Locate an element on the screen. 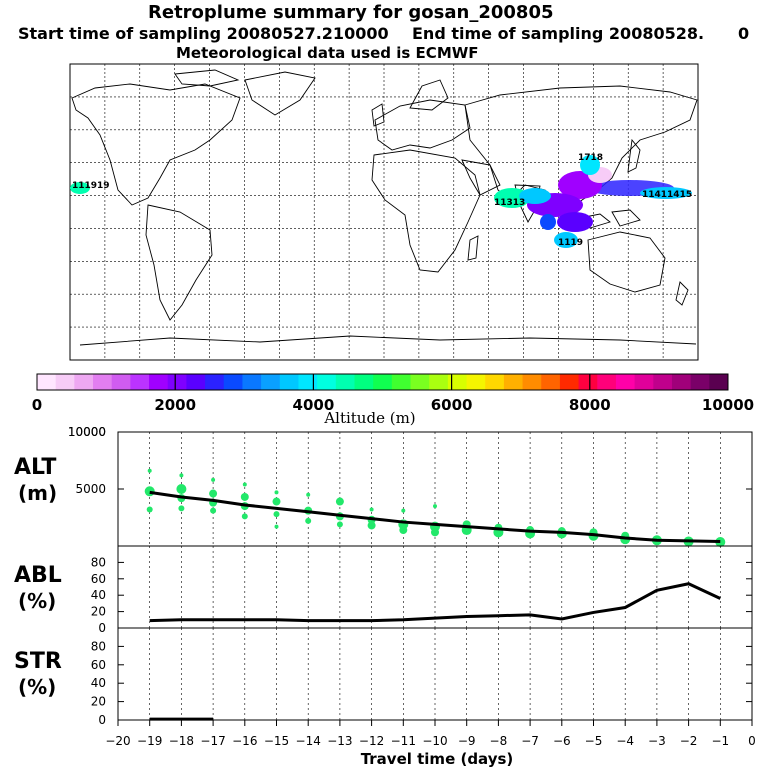 Image resolution: width=768 pixels, height=768 pixels. x-tick-label: −2 is located at coordinates (689, 741).